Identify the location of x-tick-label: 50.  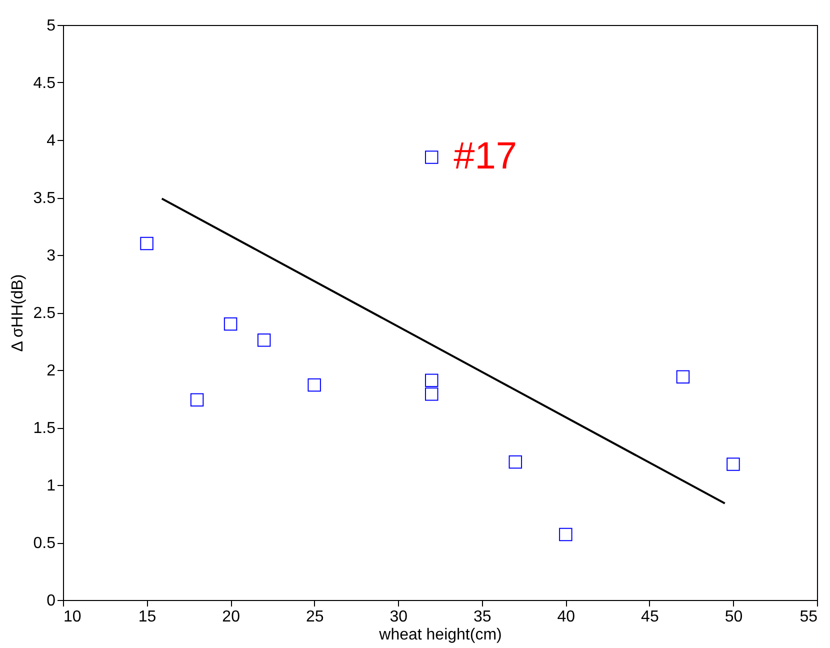
(733, 617).